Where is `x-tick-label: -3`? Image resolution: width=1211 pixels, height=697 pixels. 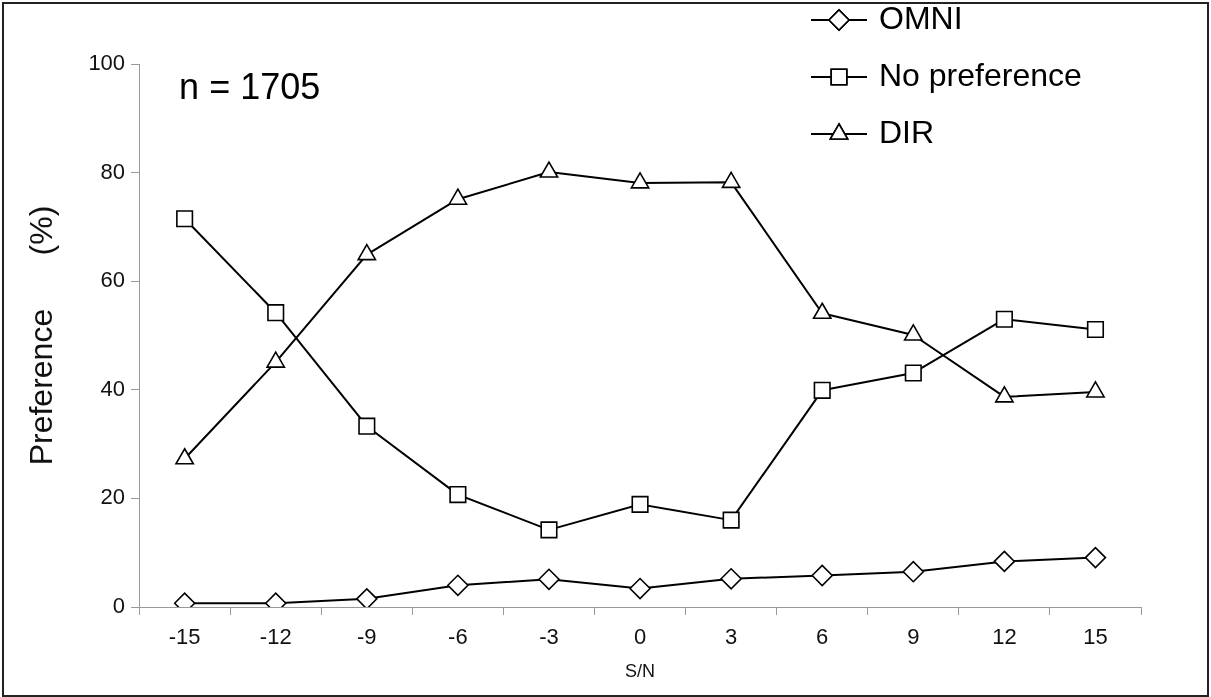
x-tick-label: -3 is located at coordinates (549, 637).